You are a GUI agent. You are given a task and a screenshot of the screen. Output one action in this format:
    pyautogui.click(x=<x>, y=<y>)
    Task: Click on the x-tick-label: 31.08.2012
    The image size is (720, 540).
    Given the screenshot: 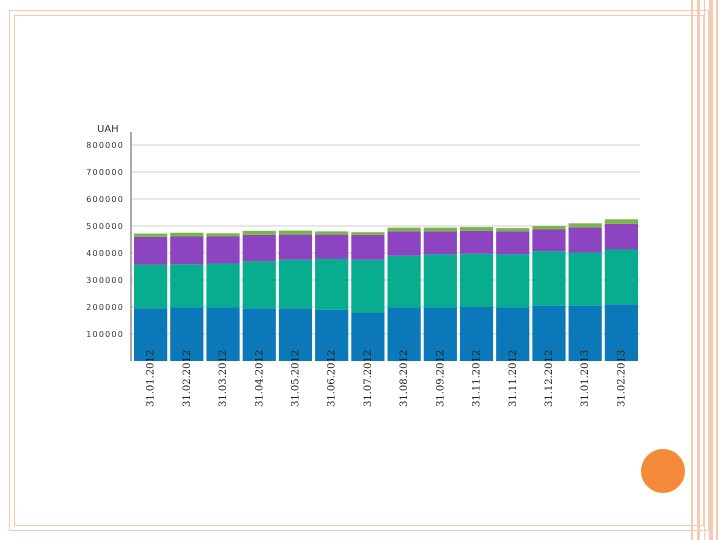 What is the action you would take?
    pyautogui.click(x=404, y=378)
    